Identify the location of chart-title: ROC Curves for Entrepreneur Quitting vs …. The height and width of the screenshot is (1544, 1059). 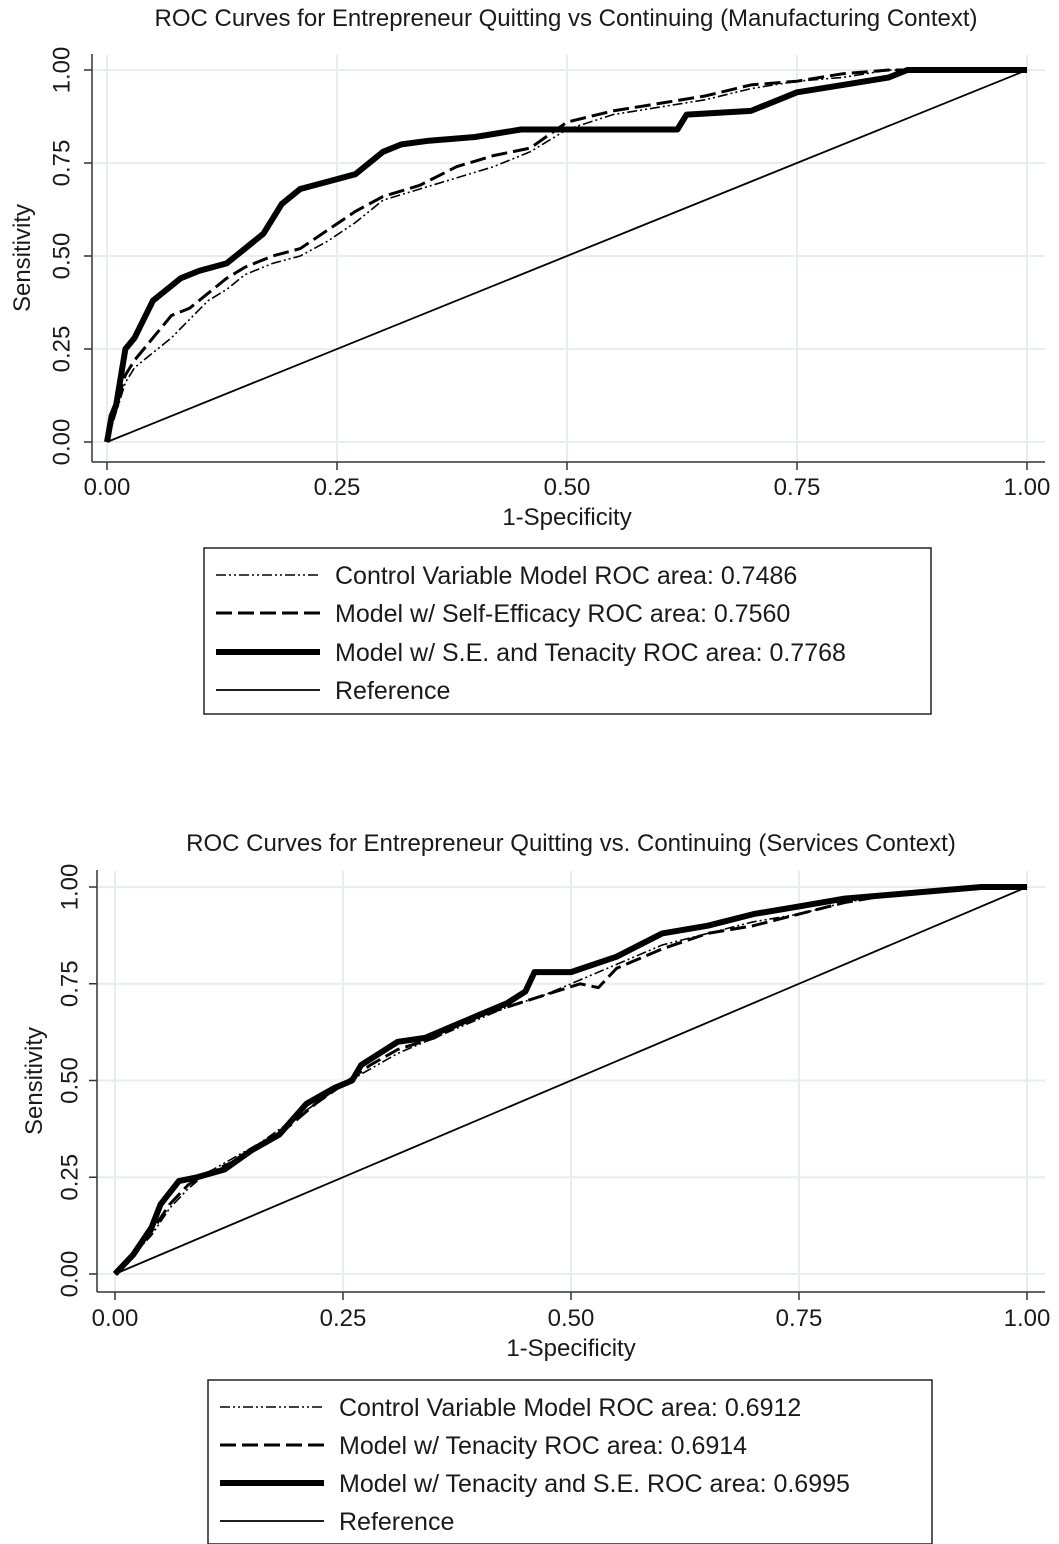
(565, 18).